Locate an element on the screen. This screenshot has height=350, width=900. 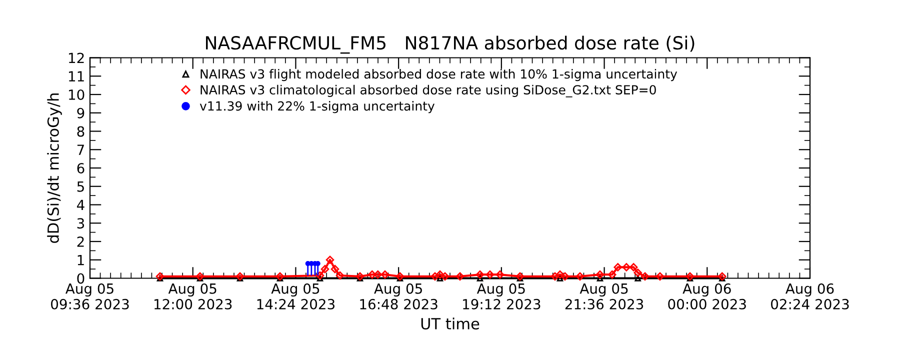
legend-label: v11.39 with 22% 1-sigma uncertainty is located at coordinates (317, 107).